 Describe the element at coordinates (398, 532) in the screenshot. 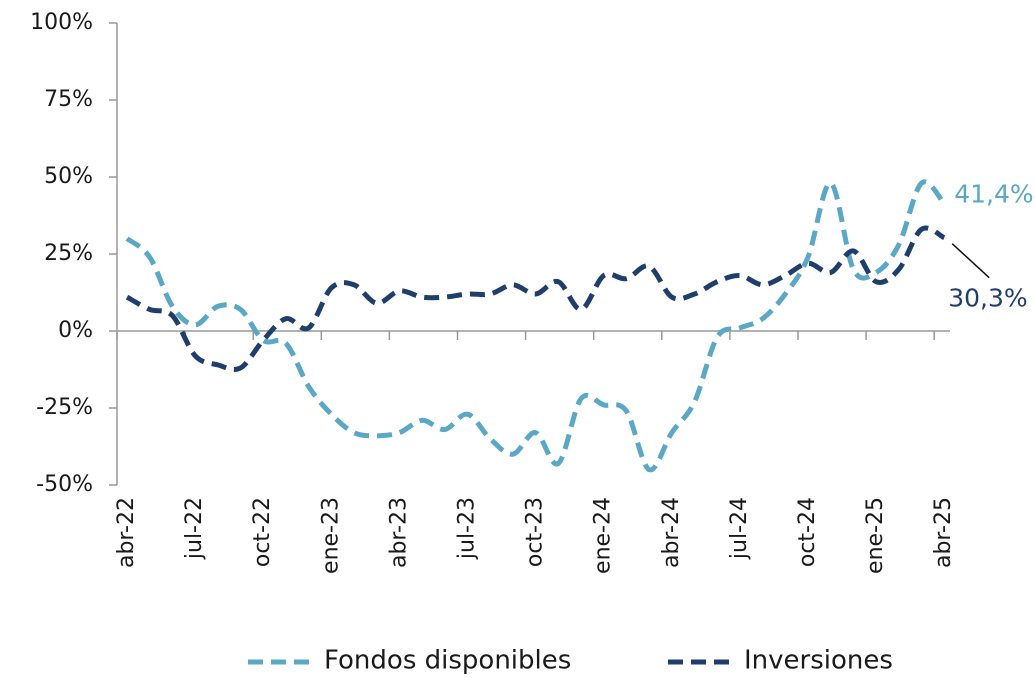

I see `x-tick-label: abr-23` at that location.